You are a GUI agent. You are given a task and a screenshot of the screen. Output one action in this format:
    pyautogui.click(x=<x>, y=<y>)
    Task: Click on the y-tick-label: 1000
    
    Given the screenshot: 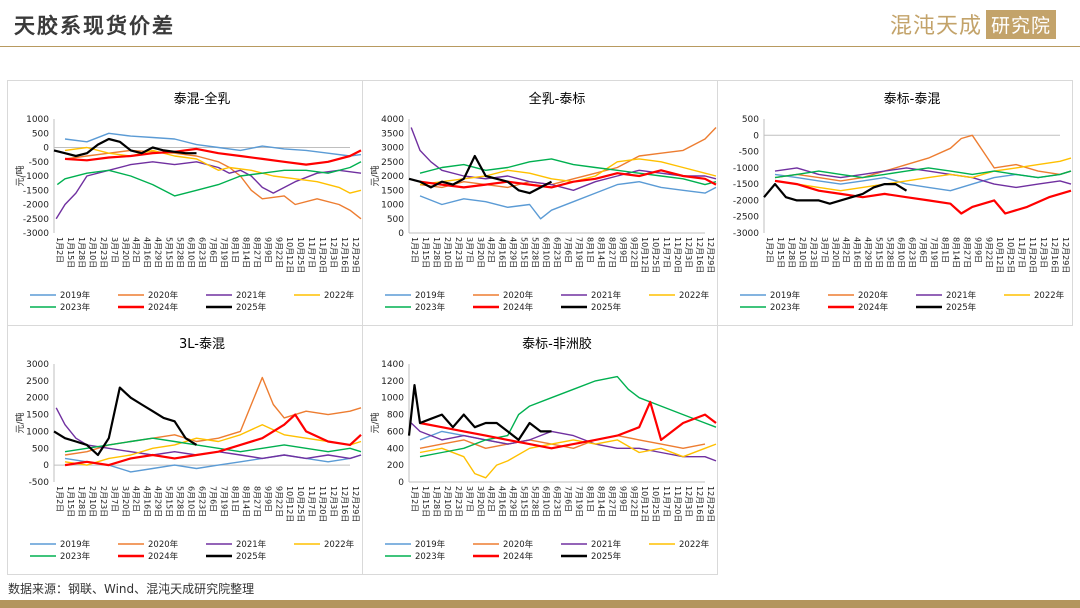 What is the action you would take?
    pyautogui.click(x=37, y=120)
    